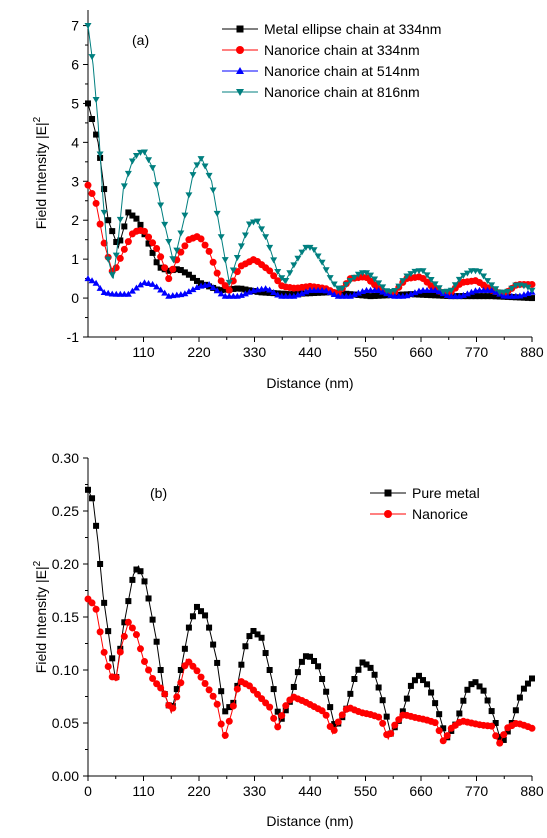  What do you see at coordinates (425, 503) in the screenshot?
I see `panel-b-legend: Pure metal Nanorice` at bounding box center [425, 503].